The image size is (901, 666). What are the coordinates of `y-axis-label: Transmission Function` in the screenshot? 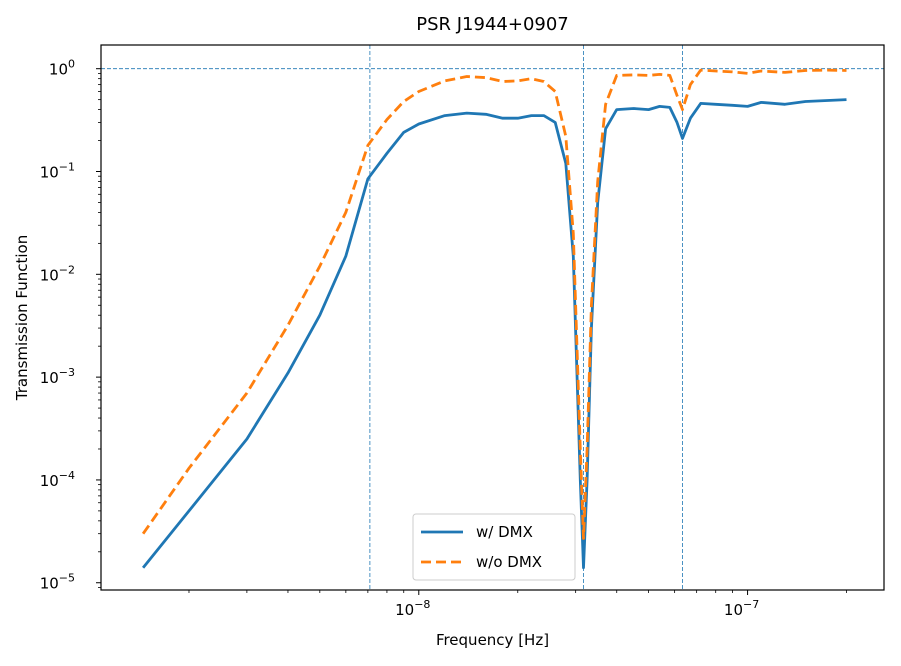 It's located at (22, 318).